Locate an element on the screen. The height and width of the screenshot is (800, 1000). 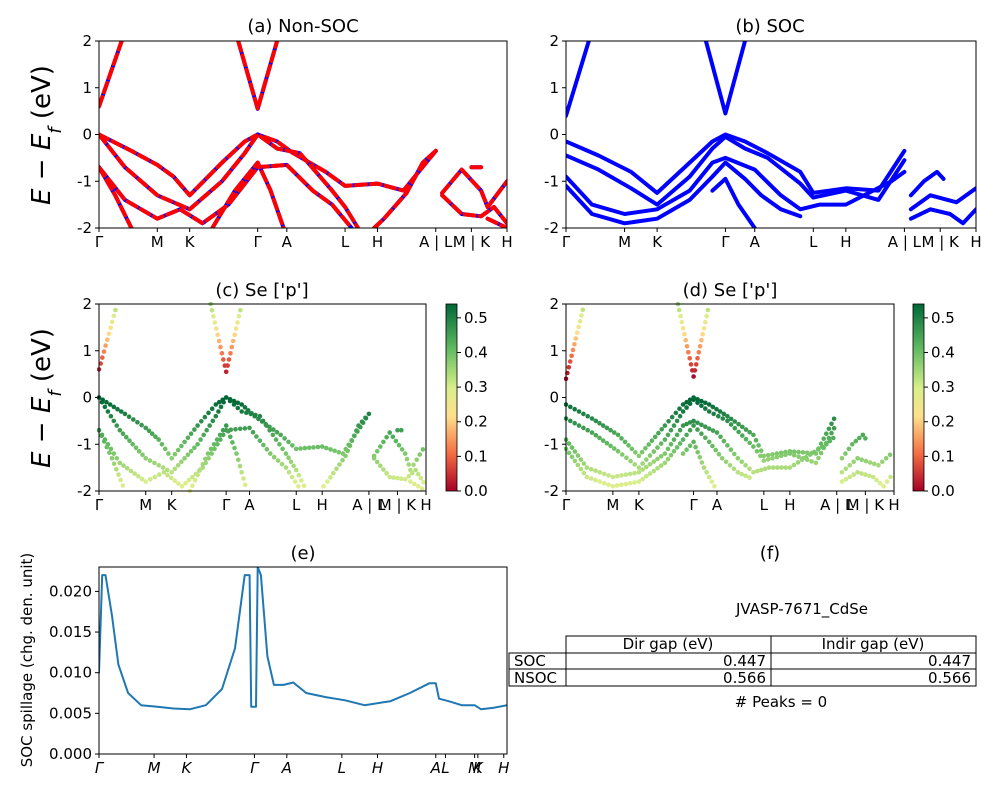
x-tick-label: K is located at coordinates (187, 768).